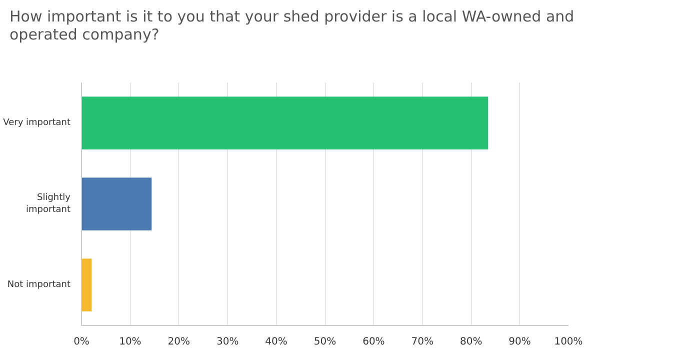  What do you see at coordinates (276, 342) in the screenshot?
I see `x-tick-label: 40%` at bounding box center [276, 342].